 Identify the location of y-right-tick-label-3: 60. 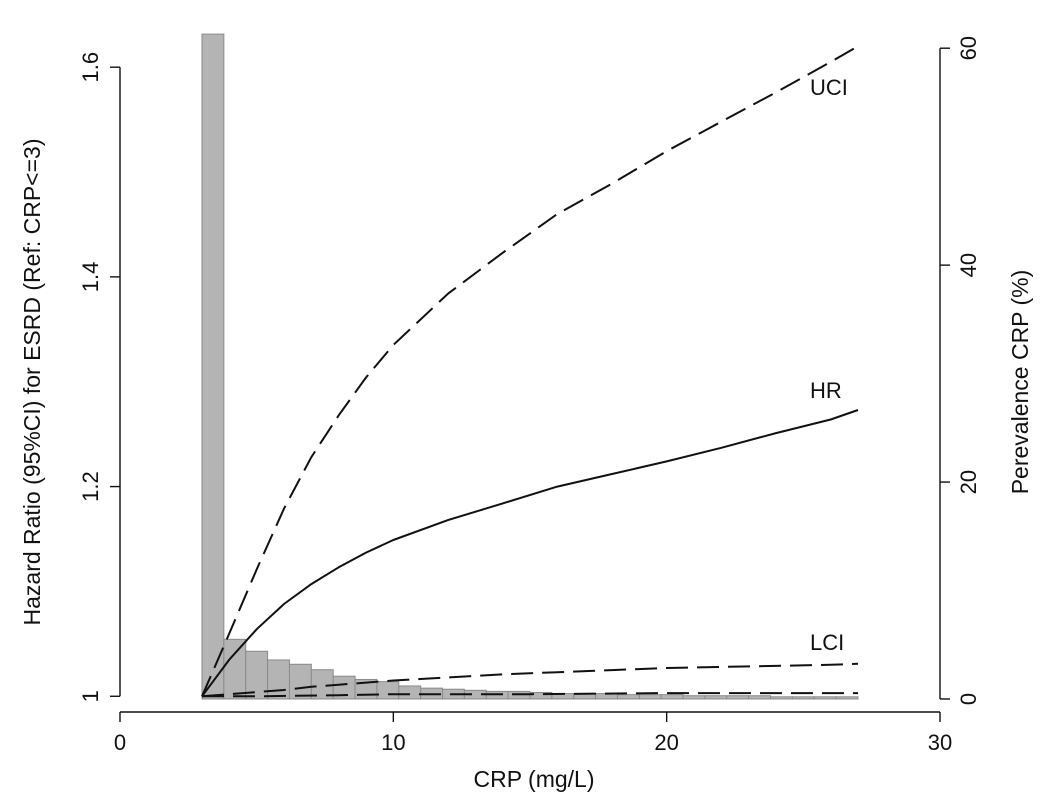
(968, 48).